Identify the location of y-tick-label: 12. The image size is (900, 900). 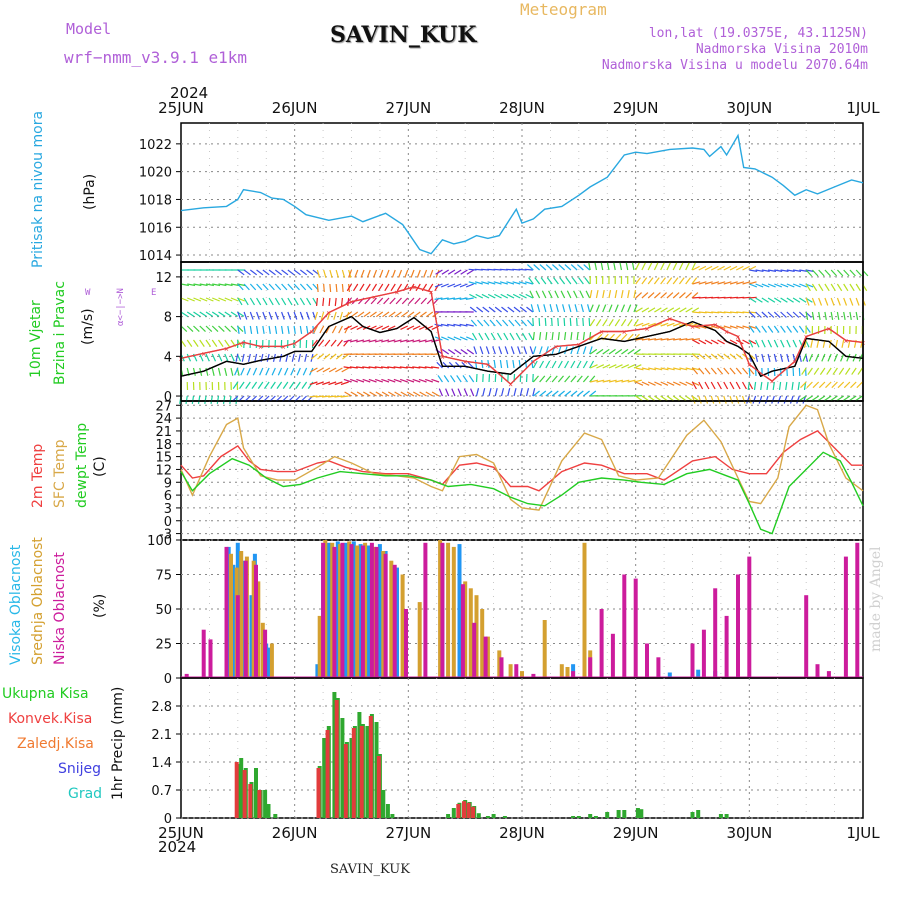
(163, 470).